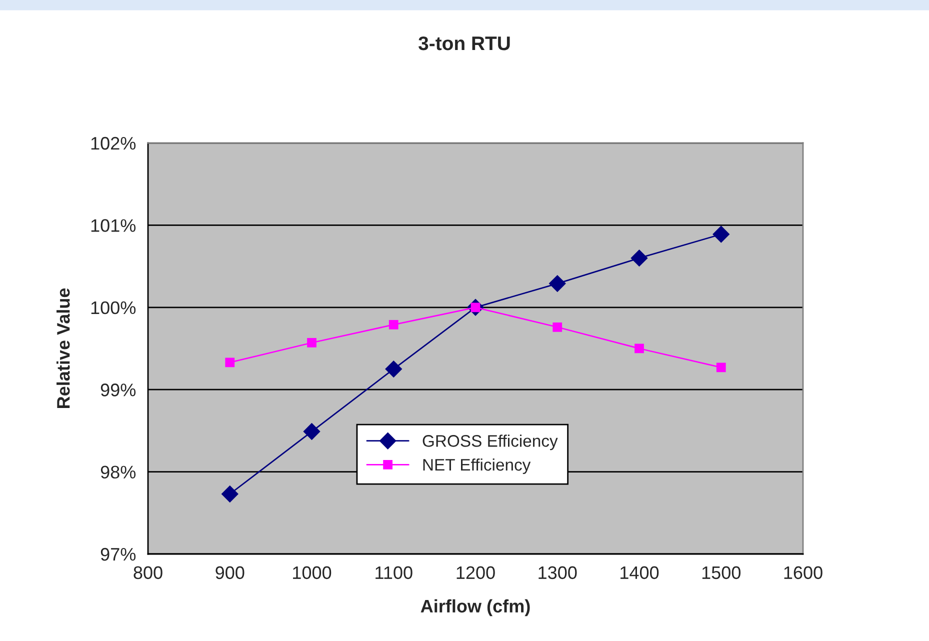 The image size is (929, 641). What do you see at coordinates (477, 466) in the screenshot?
I see `legend-label: NET Efficiency` at bounding box center [477, 466].